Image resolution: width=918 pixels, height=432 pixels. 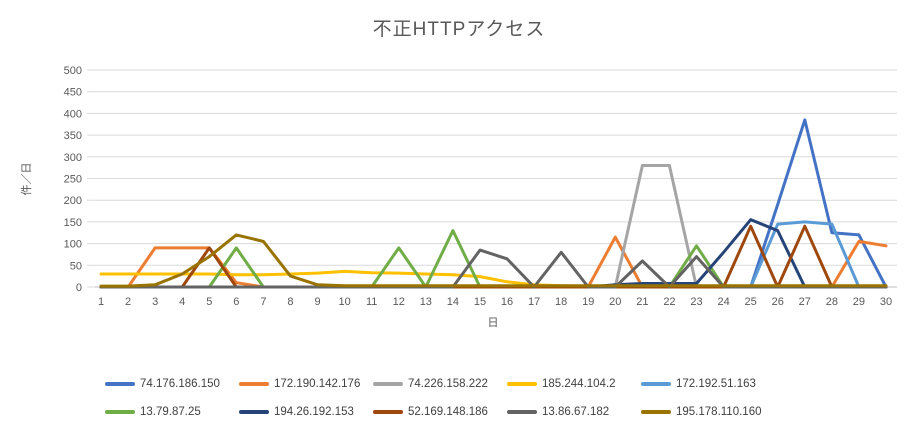 I want to click on y-axis-tick-labels: 0 50 100 150 200 250 300 350 400 450 500, so click(x=73, y=179).